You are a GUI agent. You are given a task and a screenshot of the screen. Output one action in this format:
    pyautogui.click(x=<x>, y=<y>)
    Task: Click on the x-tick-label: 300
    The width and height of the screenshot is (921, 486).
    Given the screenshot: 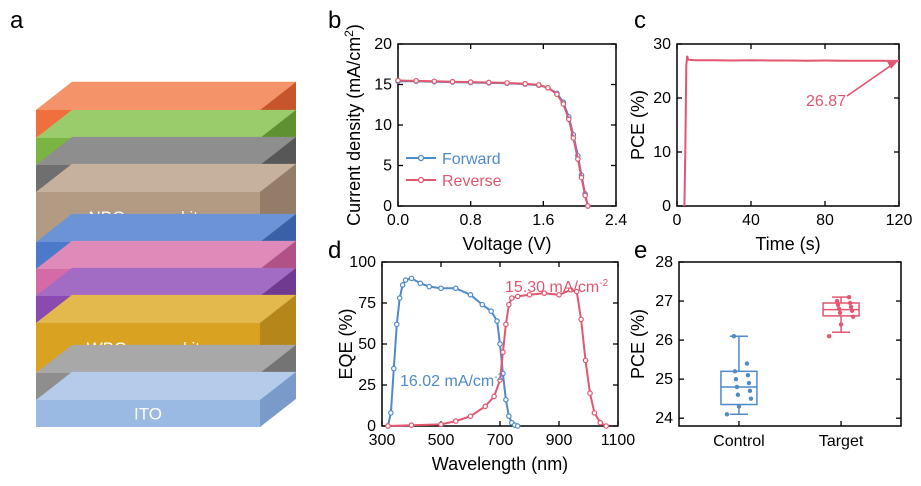 What is the action you would take?
    pyautogui.click(x=382, y=440)
    